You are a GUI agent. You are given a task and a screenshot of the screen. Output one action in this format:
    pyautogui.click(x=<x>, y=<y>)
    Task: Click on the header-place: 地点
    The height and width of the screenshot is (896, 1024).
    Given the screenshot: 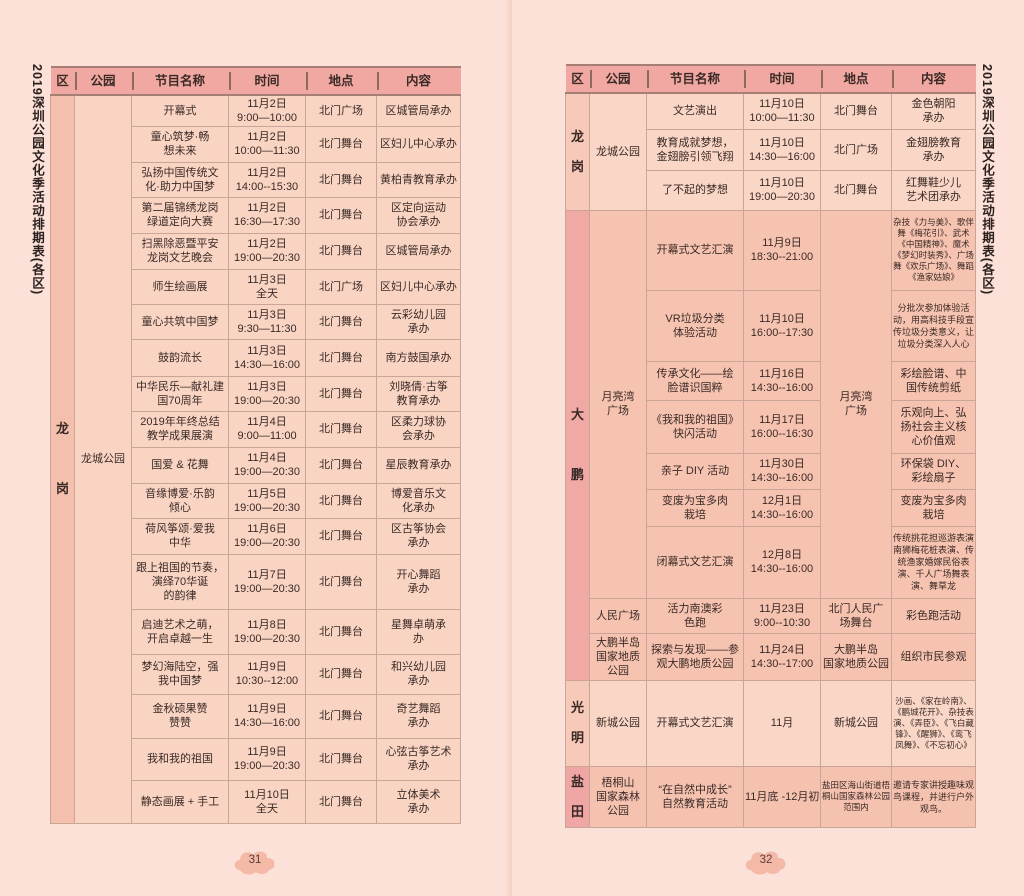 What is the action you would take?
    pyautogui.click(x=341, y=81)
    